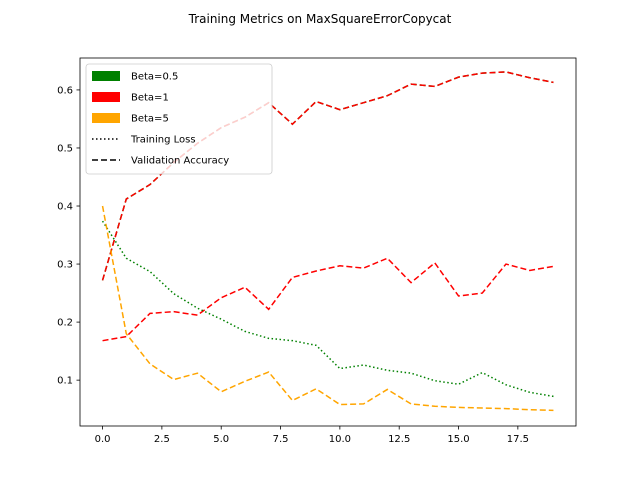 The height and width of the screenshot is (480, 640). I want to click on y-tick-label: 0.2, so click(65, 323).